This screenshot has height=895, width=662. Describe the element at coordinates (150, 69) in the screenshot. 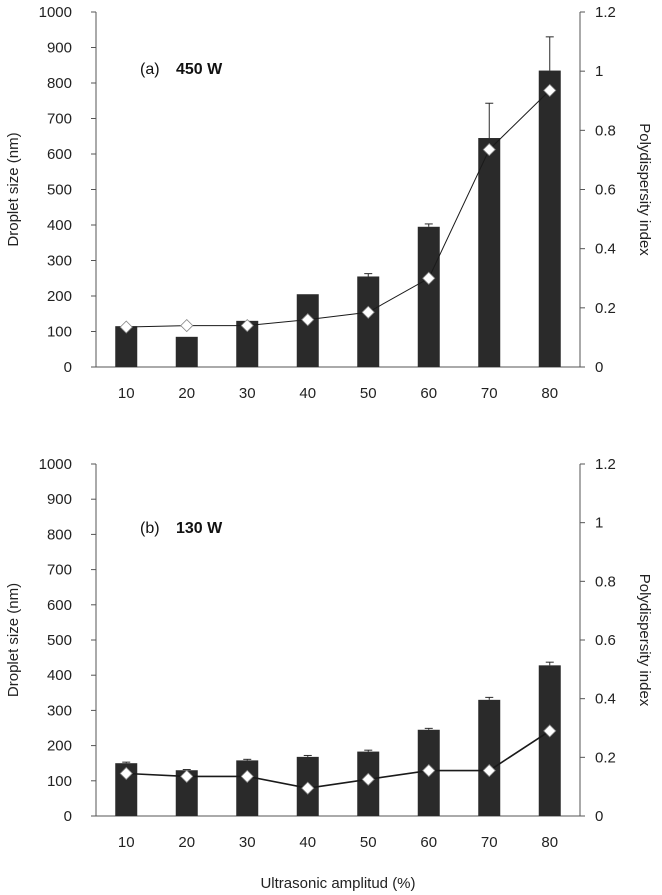

I see `panel-label: (a)` at that location.